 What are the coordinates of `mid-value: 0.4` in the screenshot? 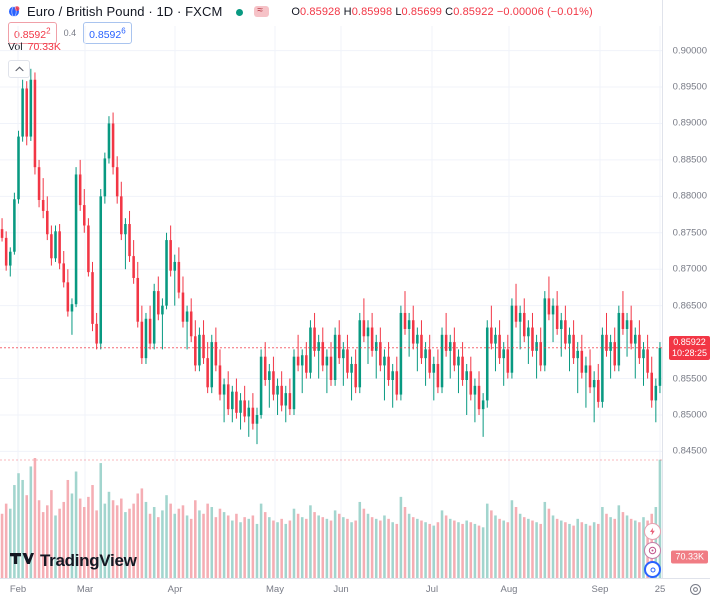 It's located at (70, 32).